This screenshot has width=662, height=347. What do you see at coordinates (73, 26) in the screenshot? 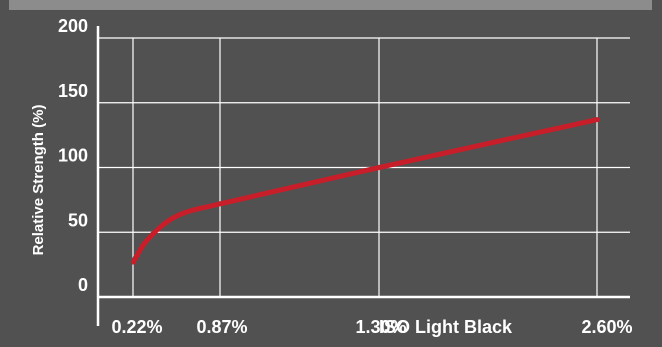
I see `y-tick-label: 200` at bounding box center [73, 26].